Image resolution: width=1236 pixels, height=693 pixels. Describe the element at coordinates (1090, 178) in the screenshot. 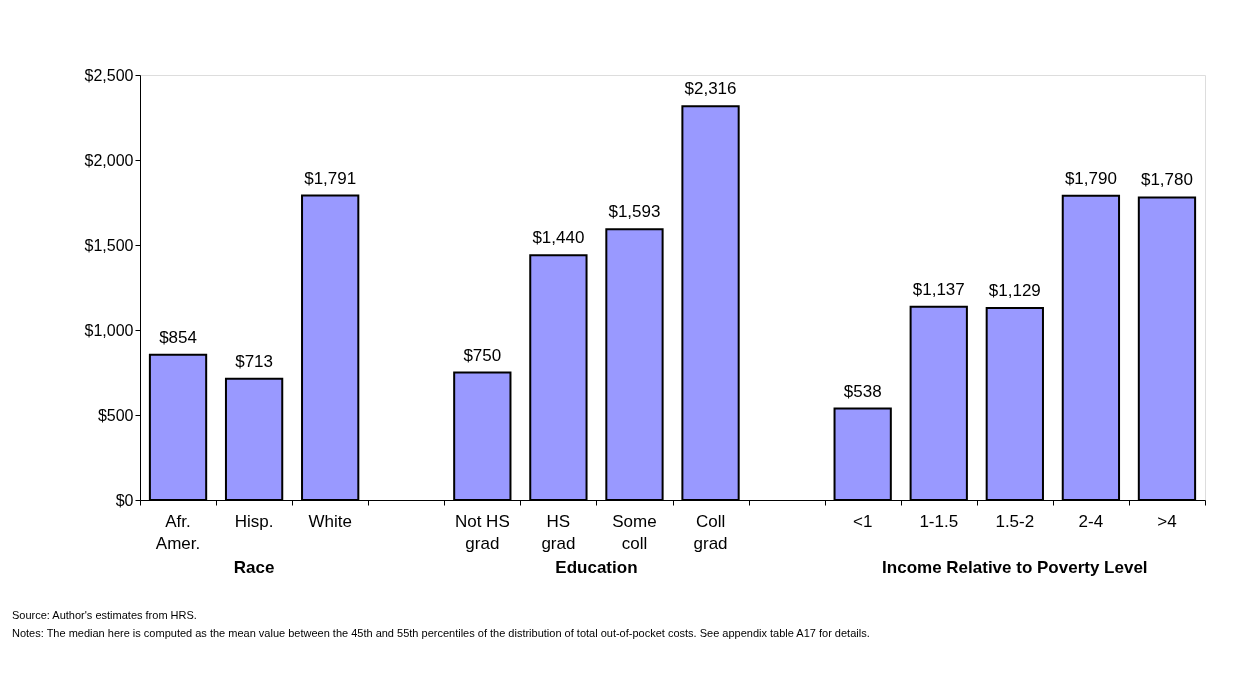

I see `data-label: $1,790` at that location.